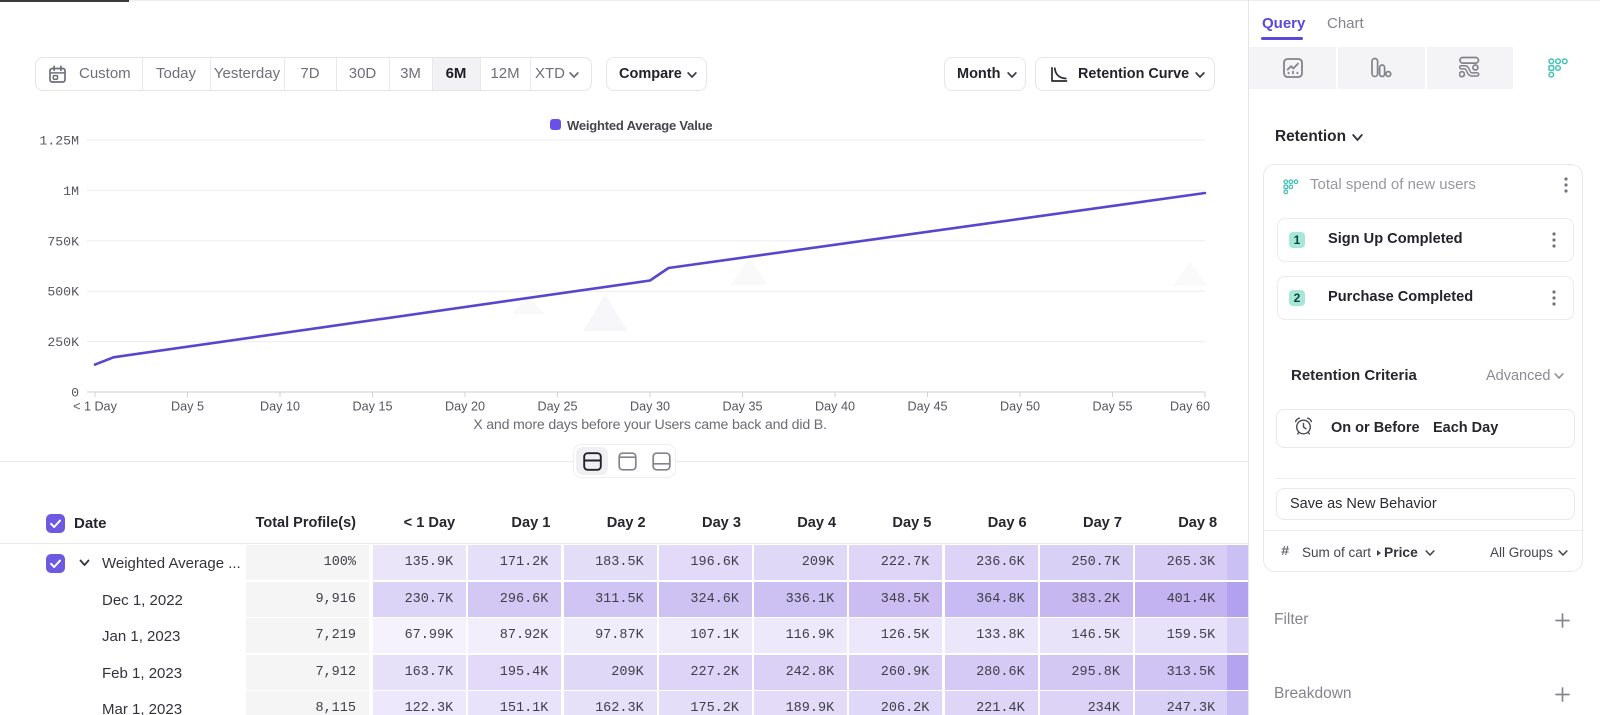  I want to click on svg-text: Day 60, so click(1190, 407).